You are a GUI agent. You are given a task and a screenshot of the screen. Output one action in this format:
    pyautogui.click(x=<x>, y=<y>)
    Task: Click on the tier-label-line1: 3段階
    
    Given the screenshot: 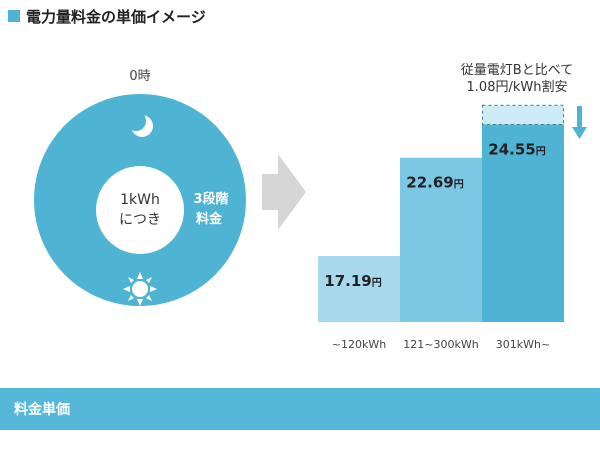 What is the action you would take?
    pyautogui.click(x=210, y=199)
    